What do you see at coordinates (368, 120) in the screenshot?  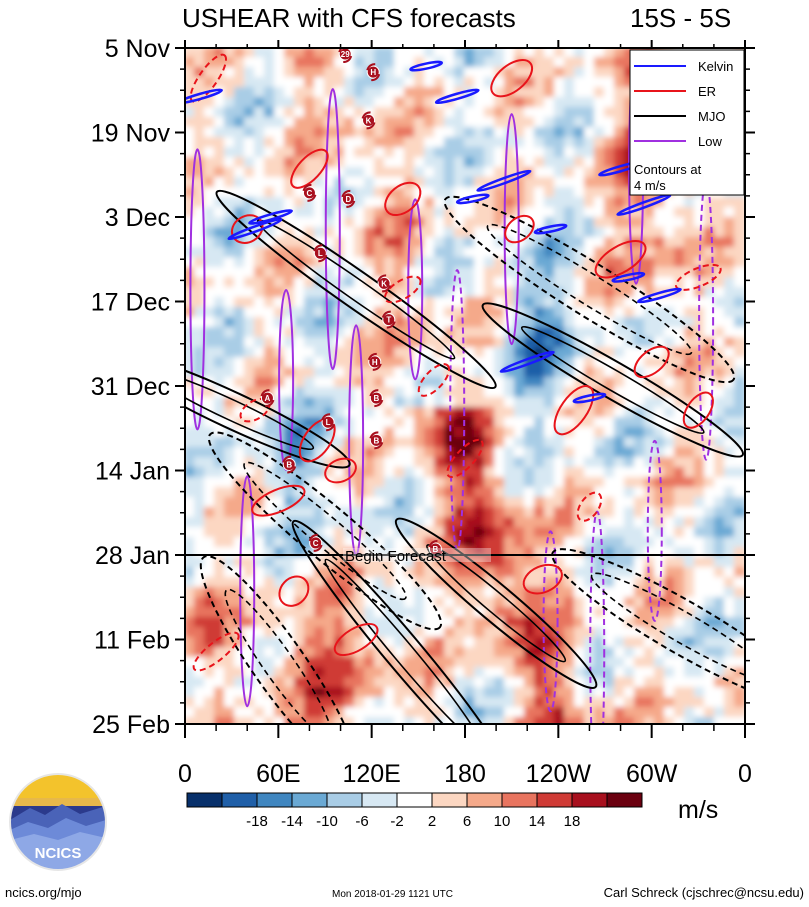 I see `cyclone-marker: K` at bounding box center [368, 120].